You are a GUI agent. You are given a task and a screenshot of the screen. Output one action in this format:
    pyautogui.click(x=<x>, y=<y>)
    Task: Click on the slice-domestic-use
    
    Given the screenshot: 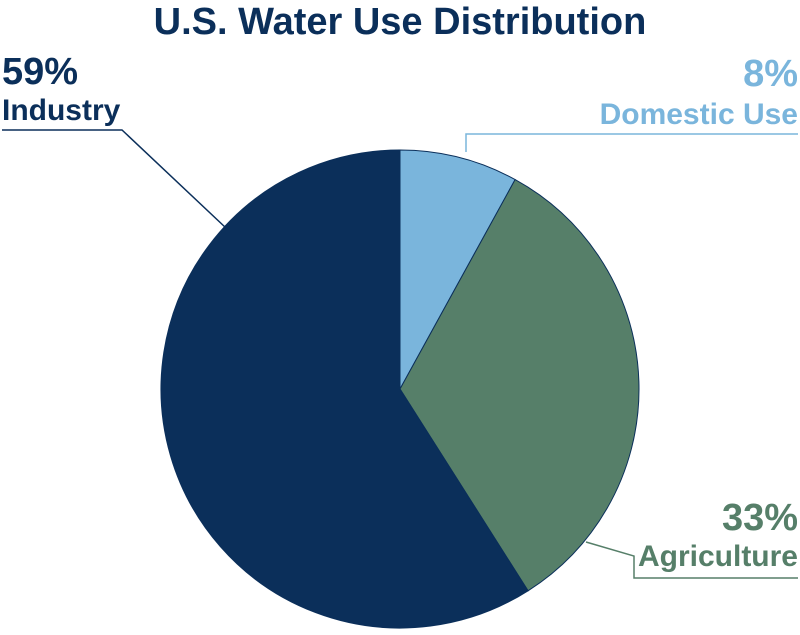 What is the action you would take?
    pyautogui.click(x=457, y=269)
    